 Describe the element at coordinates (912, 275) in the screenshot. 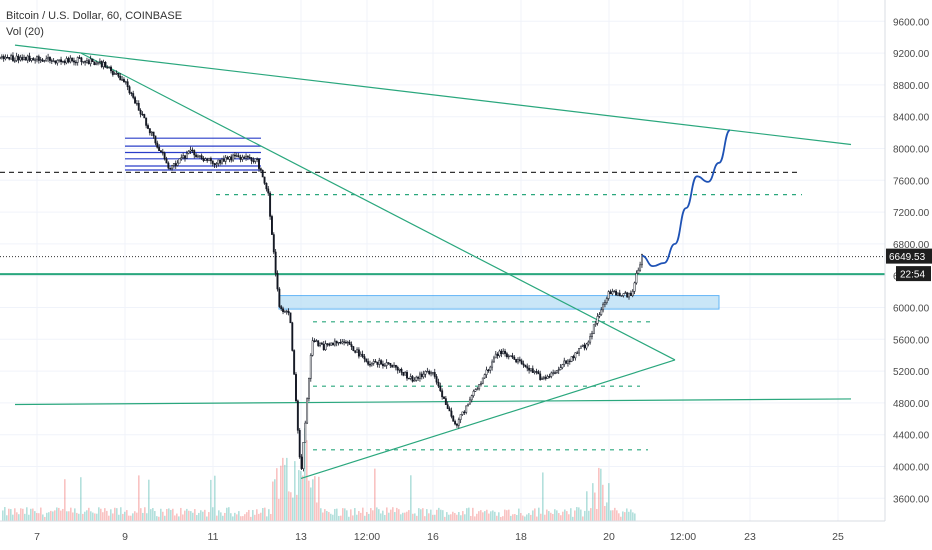

I see `countdown-label: 22:54` at that location.